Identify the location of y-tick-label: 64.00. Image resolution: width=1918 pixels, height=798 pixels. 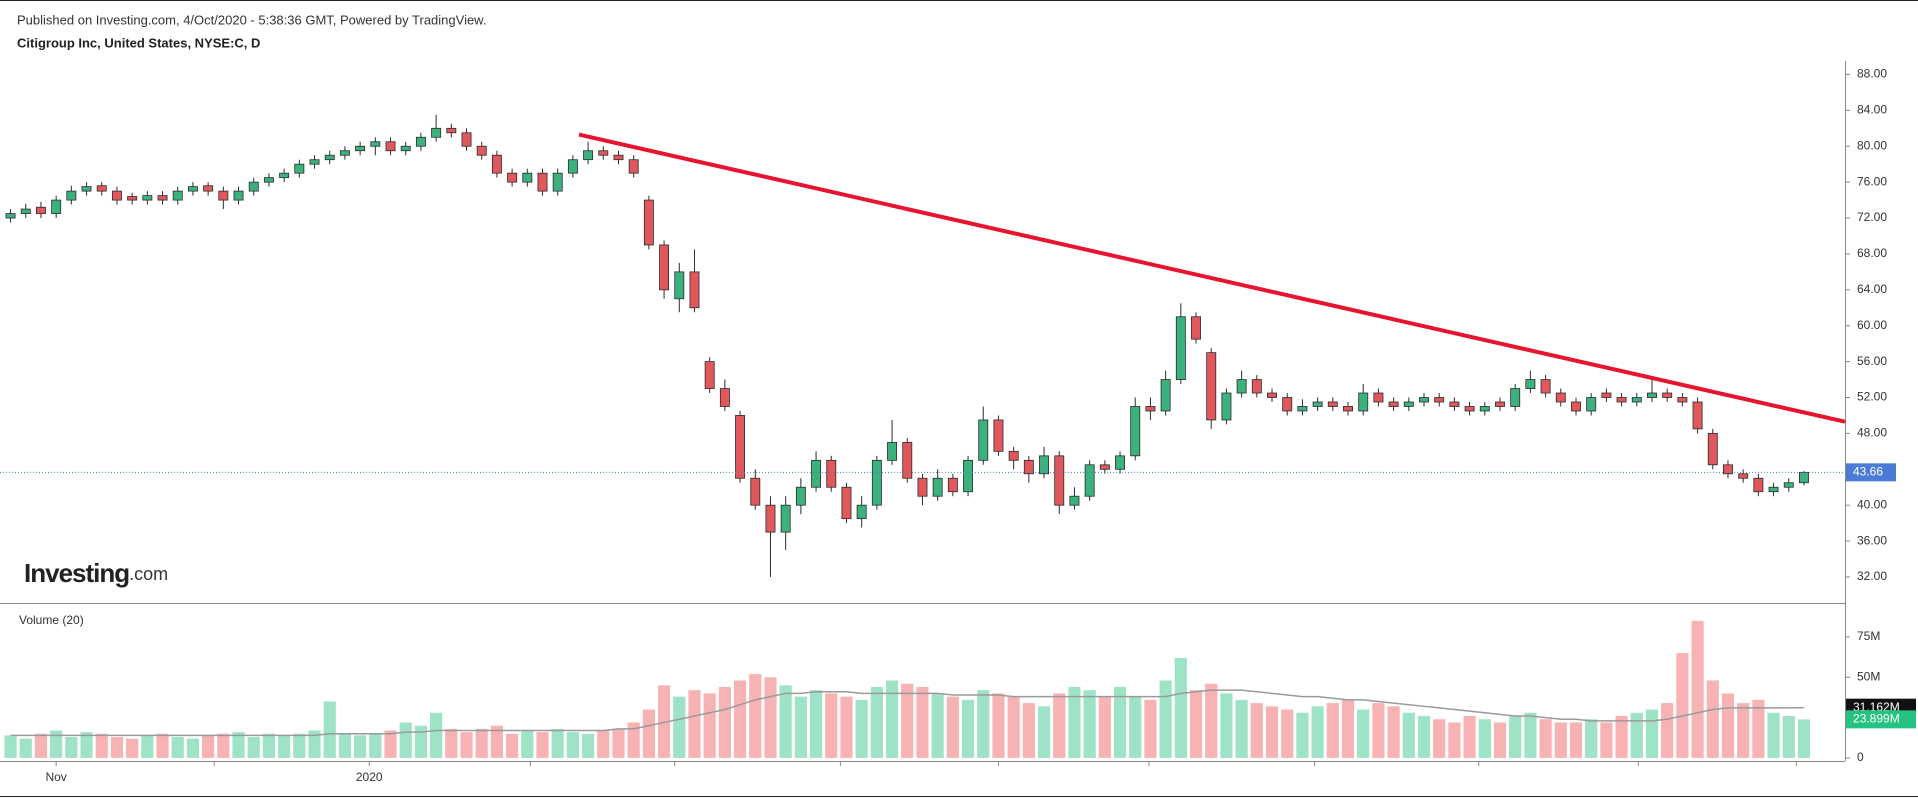
(1872, 289).